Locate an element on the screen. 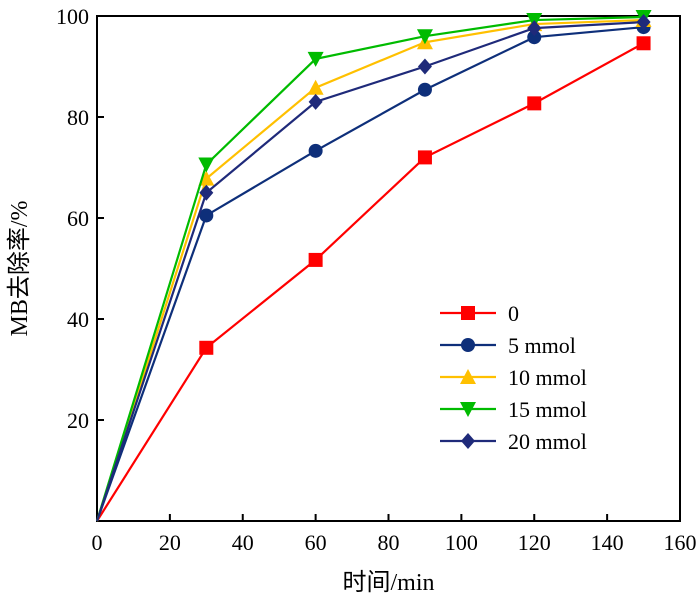 Image resolution: width=700 pixels, height=601 pixels. legend-label: 0 is located at coordinates (513, 313).